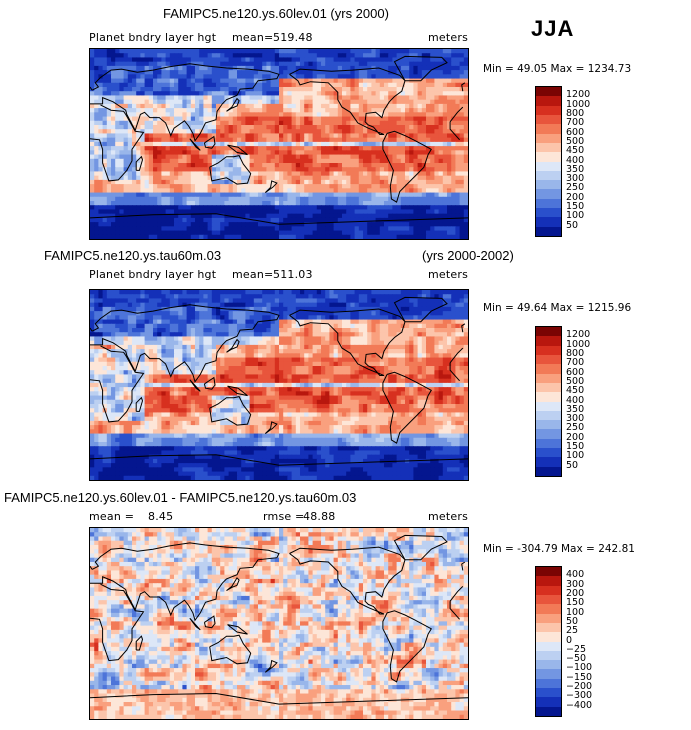 This screenshot has height=730, width=691. Describe the element at coordinates (253, 274) in the screenshot. I see `panel2-mean-label: mean=` at that location.